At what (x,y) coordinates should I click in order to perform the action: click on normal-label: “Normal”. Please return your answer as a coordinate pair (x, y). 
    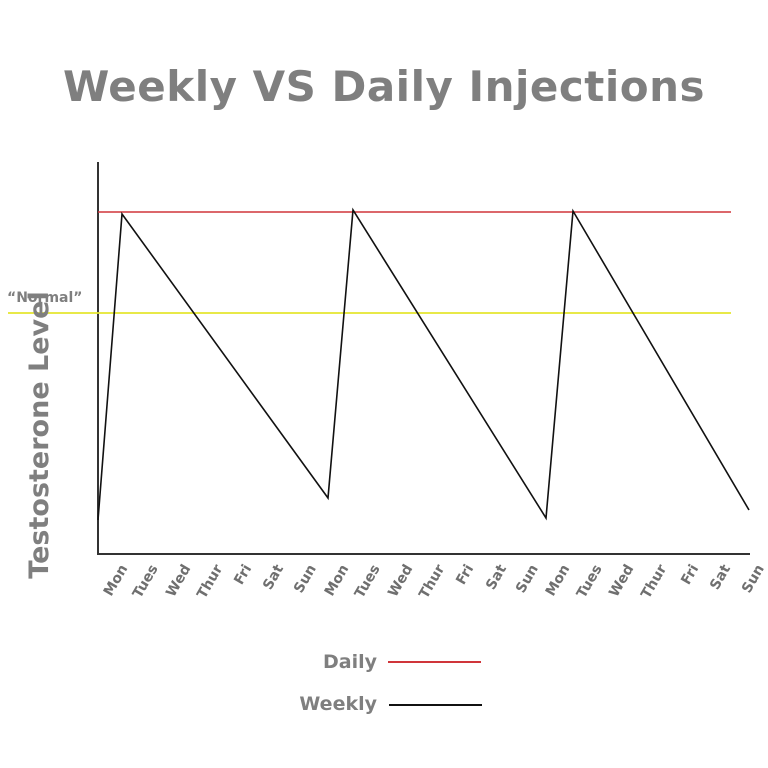
    Looking at the image, I should click on (45, 298).